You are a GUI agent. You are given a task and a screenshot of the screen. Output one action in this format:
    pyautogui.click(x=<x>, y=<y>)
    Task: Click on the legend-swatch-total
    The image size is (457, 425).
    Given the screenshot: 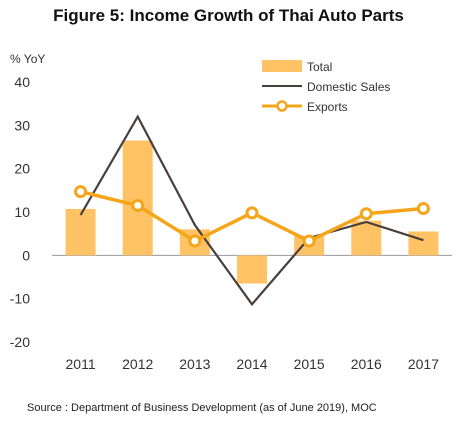 What is the action you would take?
    pyautogui.click(x=282, y=66)
    